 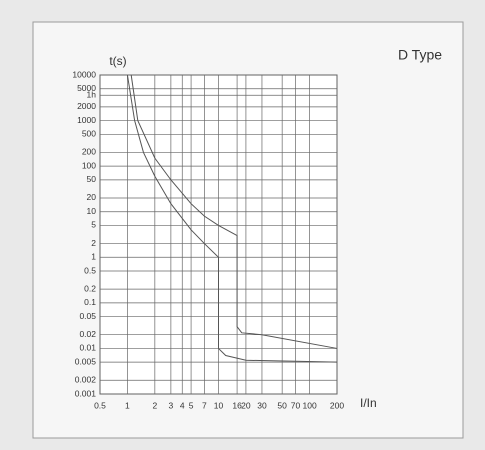 I want to click on y-tick-label: 0.005, so click(x=86, y=361).